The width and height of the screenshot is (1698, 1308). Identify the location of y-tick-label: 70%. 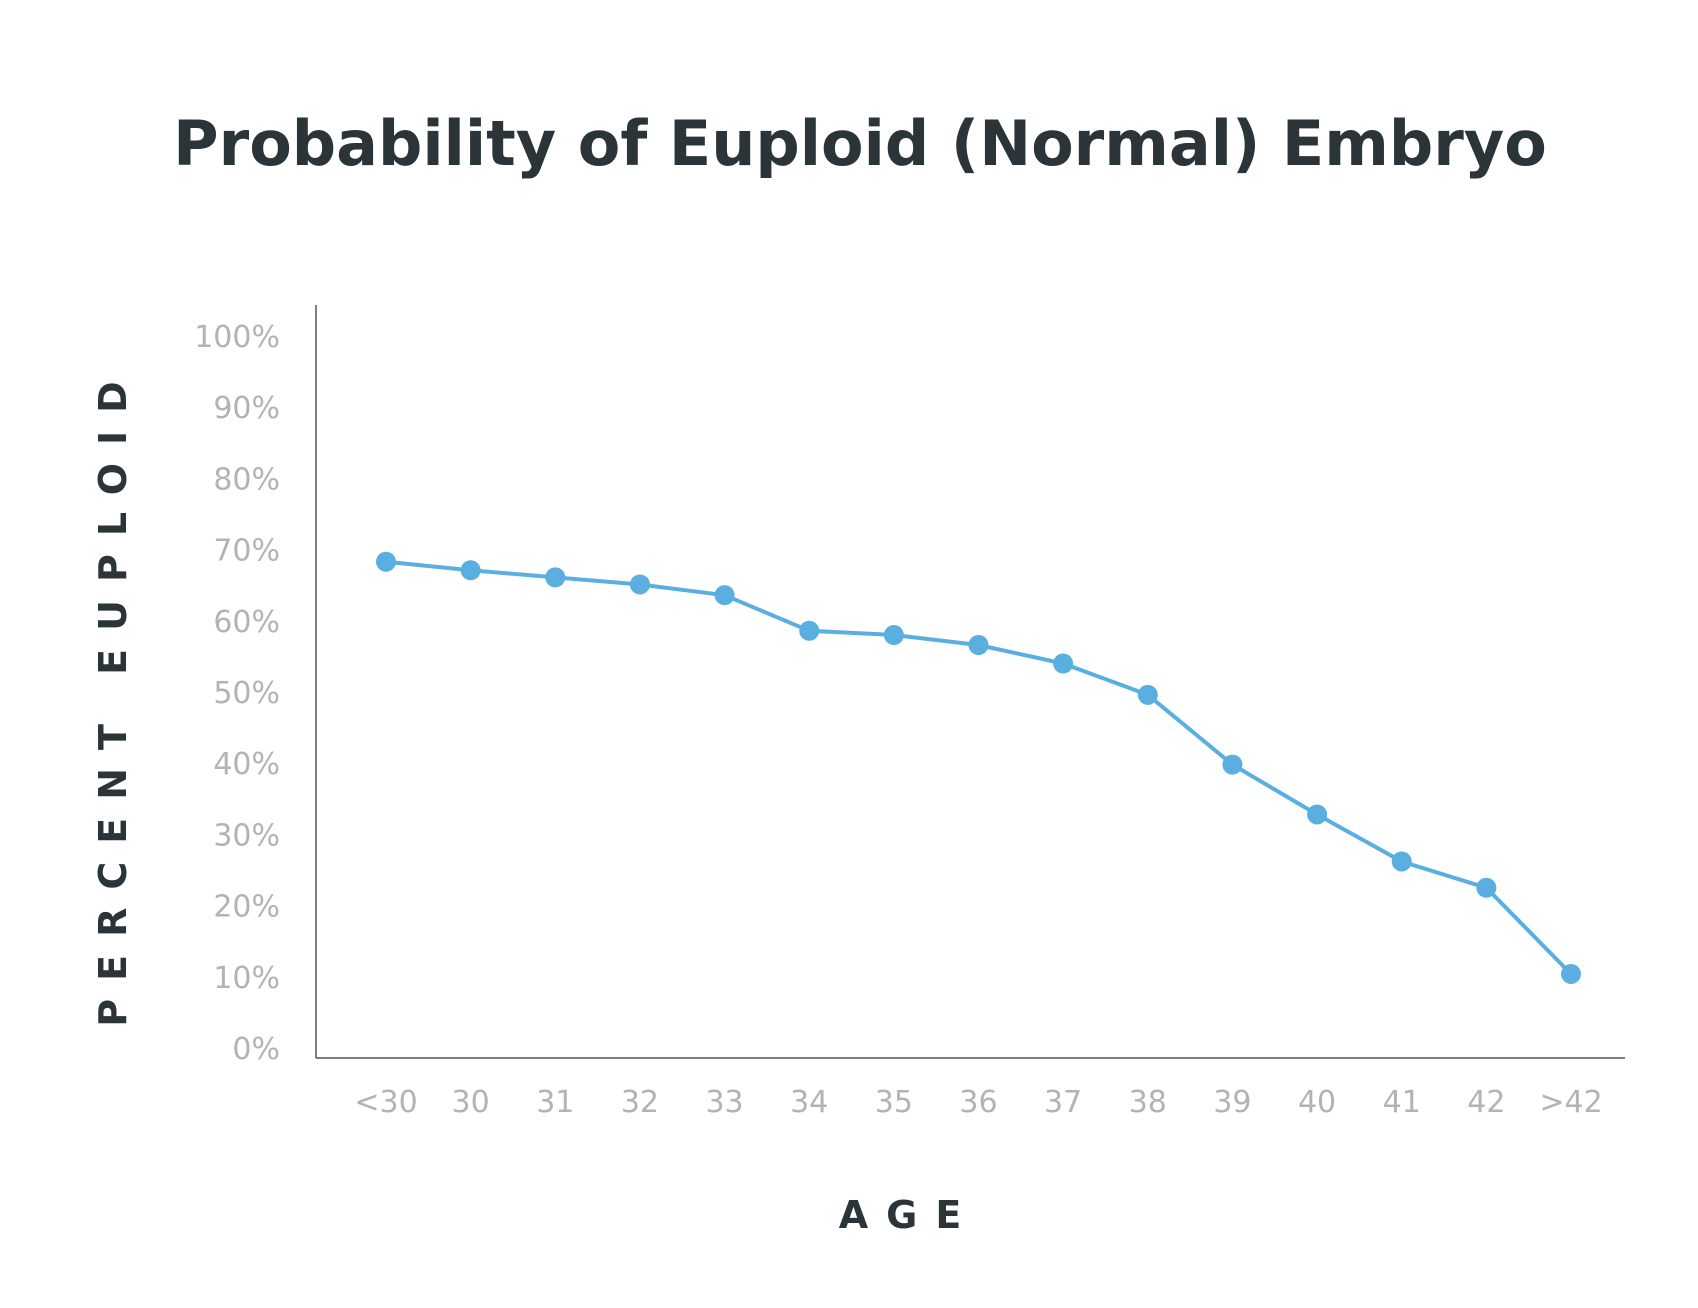
(246, 551).